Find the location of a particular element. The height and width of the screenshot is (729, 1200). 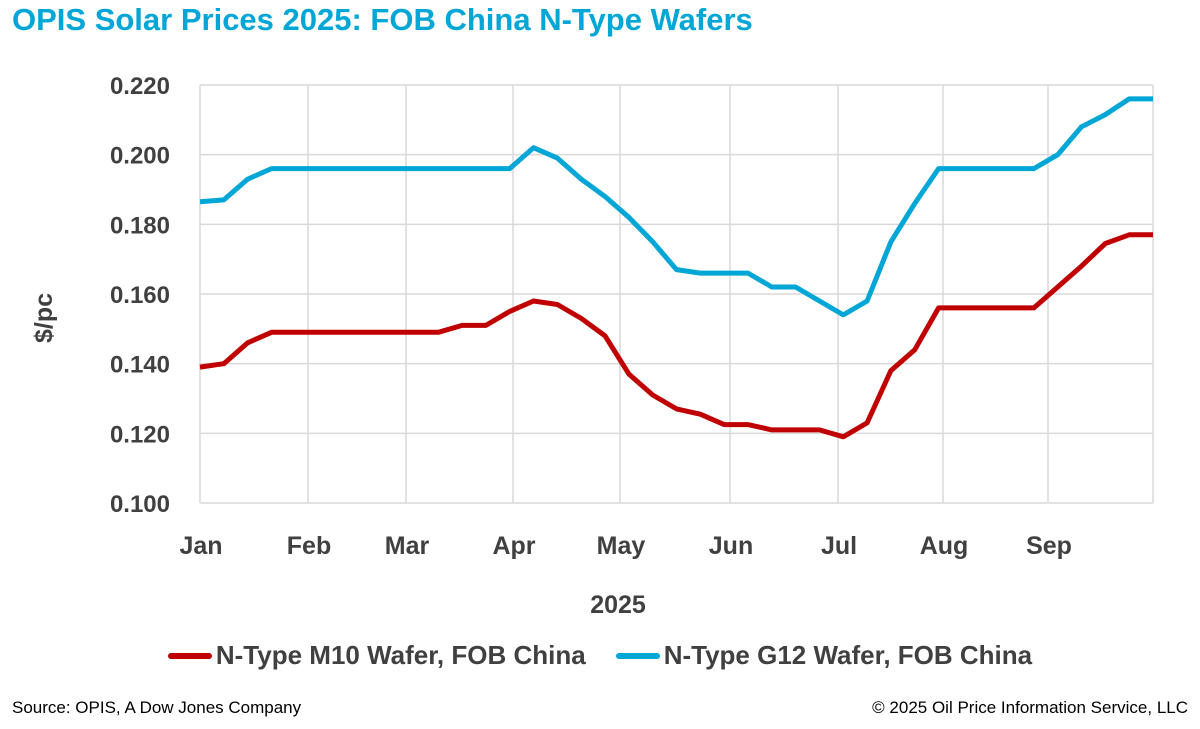

legend-label-g12: N-Type G12 Wafer, FOB China is located at coordinates (848, 655).